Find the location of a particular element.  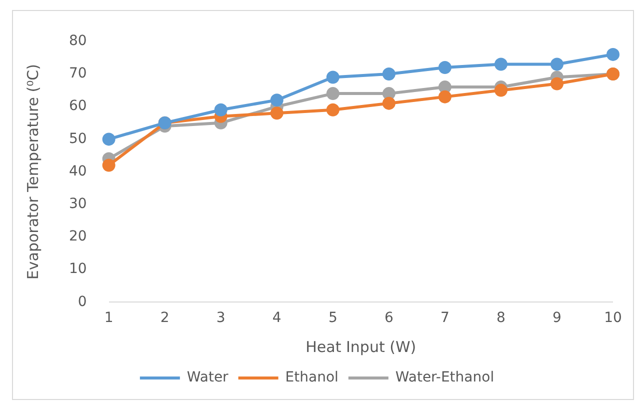

y-tick-label: 20 is located at coordinates (77, 236).